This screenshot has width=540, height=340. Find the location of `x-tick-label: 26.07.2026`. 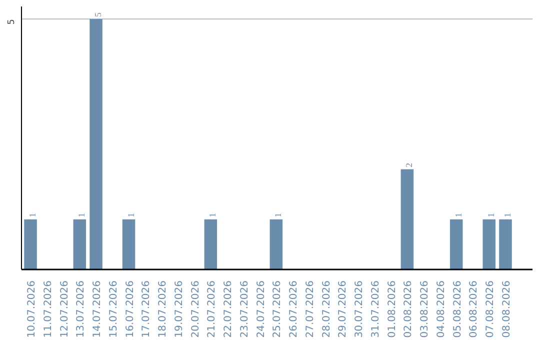

x-tick-label: 26.07.2026 is located at coordinates (294, 309).